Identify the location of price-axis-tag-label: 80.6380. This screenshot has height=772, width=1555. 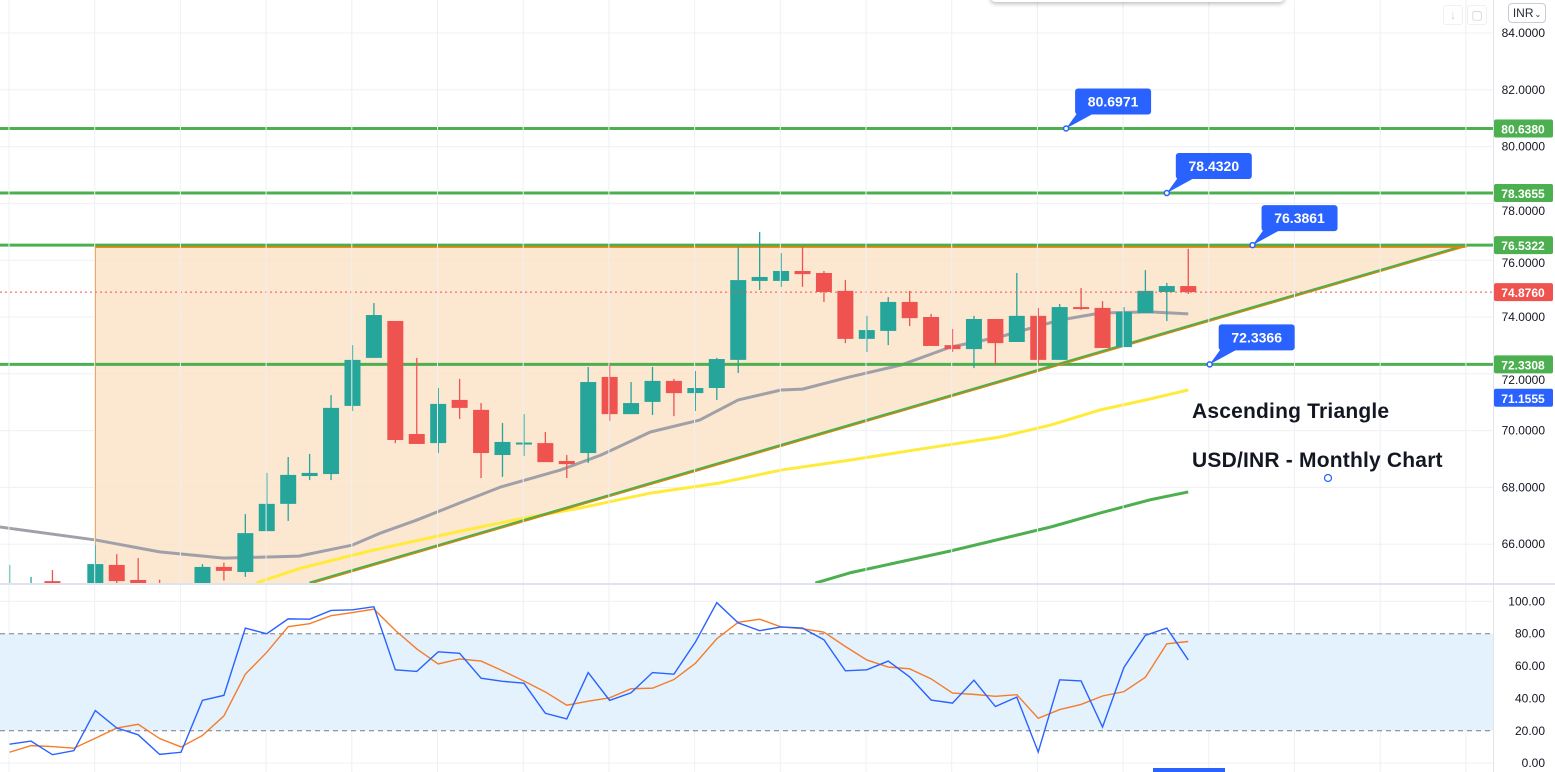
(1523, 129).